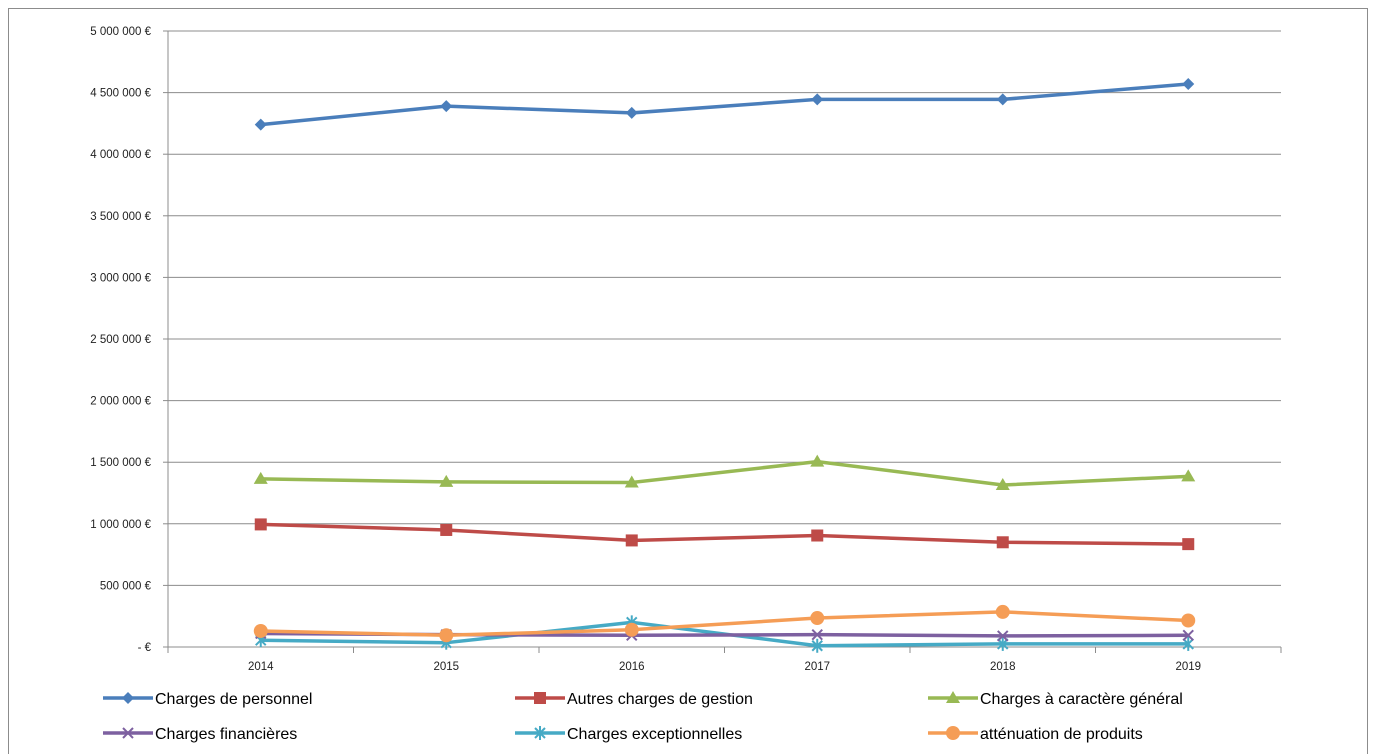  What do you see at coordinates (120, 402) in the screenshot?
I see `y-tick-label: 2 000 000 €` at bounding box center [120, 402].